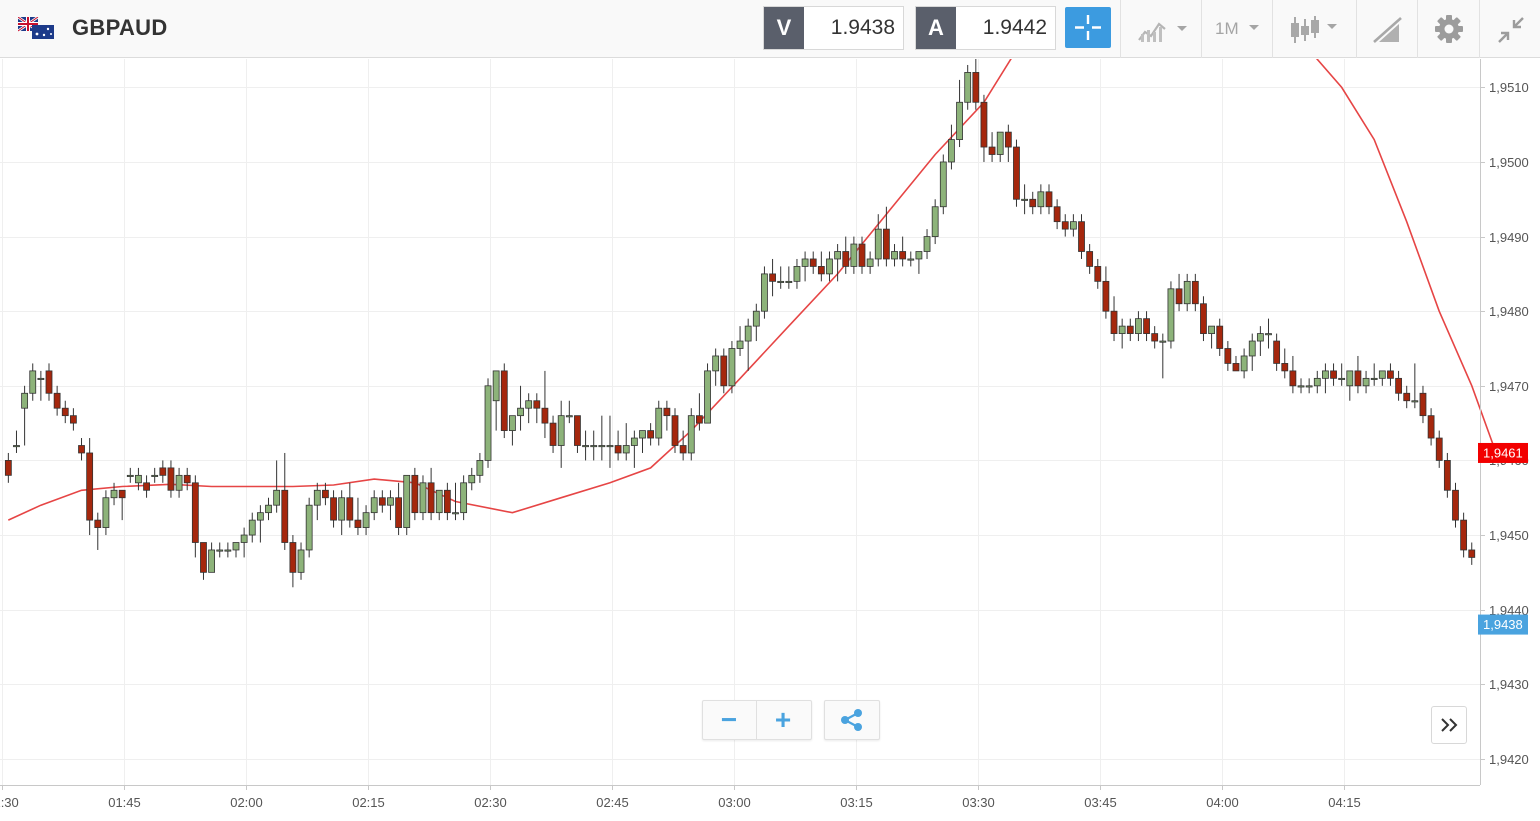 Image resolution: width=1540 pixels, height=821 pixels. I want to click on candles-icon, so click(1314, 29).